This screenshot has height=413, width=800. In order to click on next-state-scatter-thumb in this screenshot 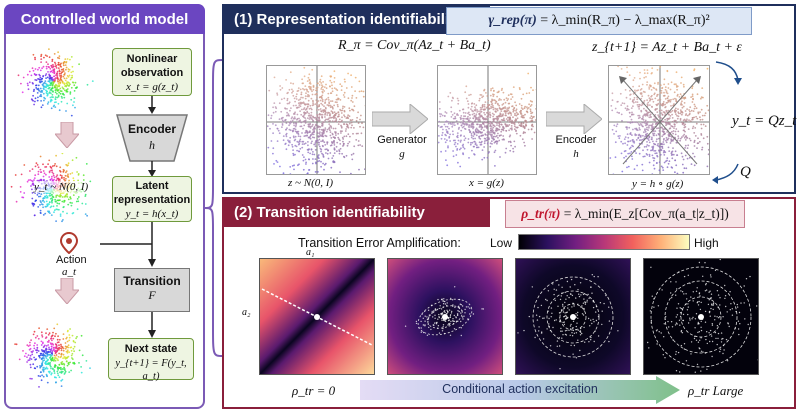, I will do `click(52, 355)`.